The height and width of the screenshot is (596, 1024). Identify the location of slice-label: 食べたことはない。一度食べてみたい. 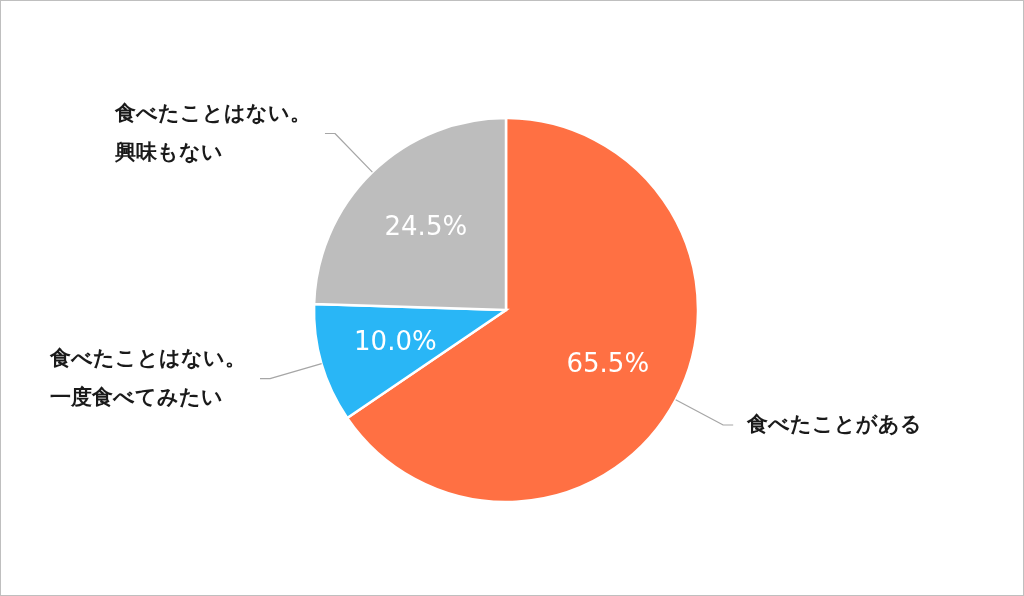
(147, 378).